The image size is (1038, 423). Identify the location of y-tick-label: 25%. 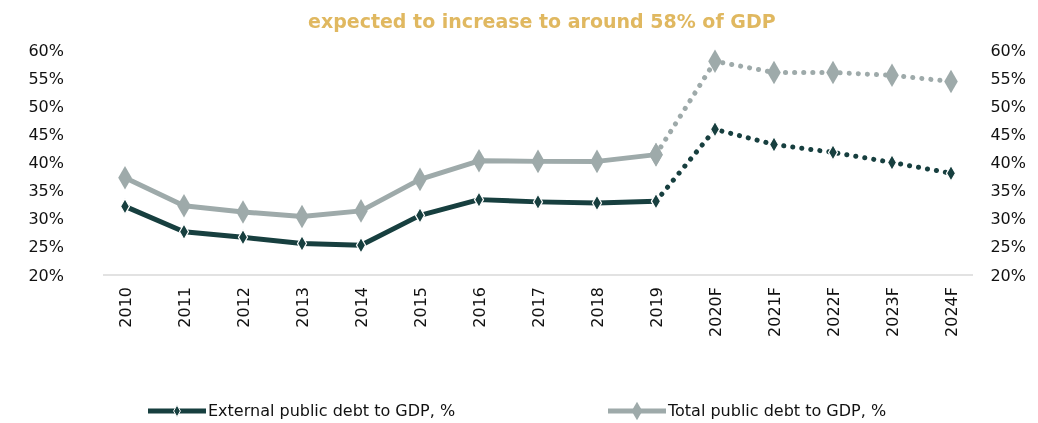
(46, 247).